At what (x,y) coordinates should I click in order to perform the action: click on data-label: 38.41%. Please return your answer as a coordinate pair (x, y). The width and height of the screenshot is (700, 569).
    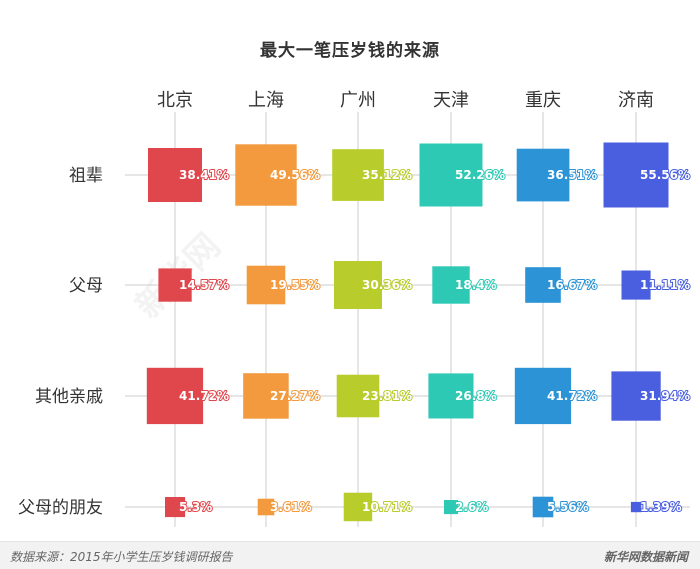
    Looking at the image, I should click on (204, 175).